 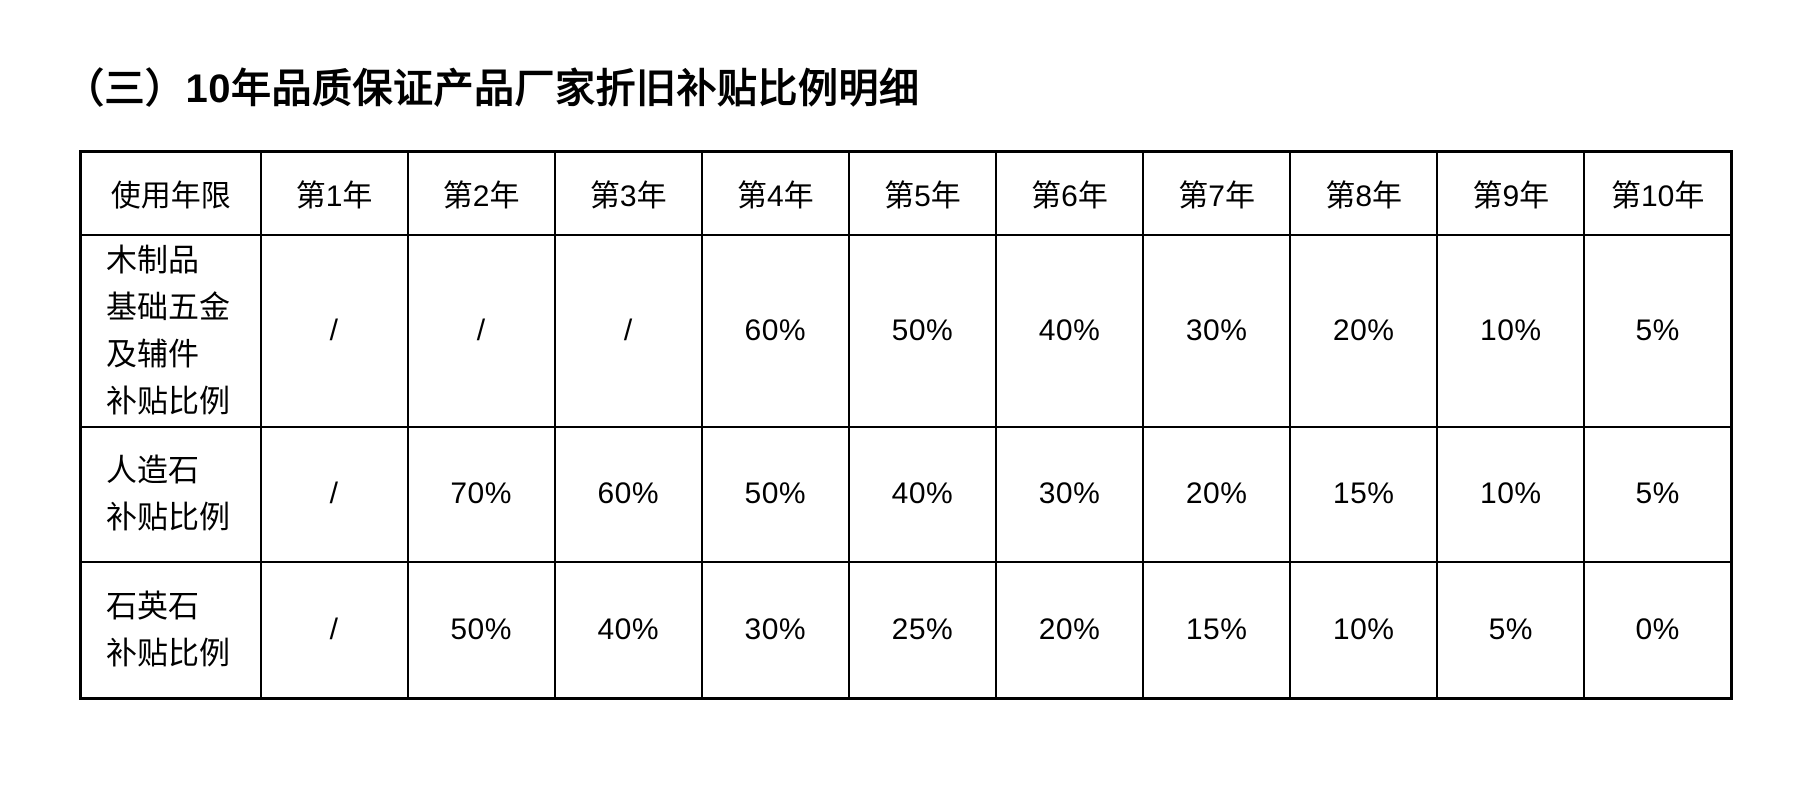 What do you see at coordinates (170, 330) in the screenshot?
I see `row-label: 木制品基础五金及辅件补贴比例` at bounding box center [170, 330].